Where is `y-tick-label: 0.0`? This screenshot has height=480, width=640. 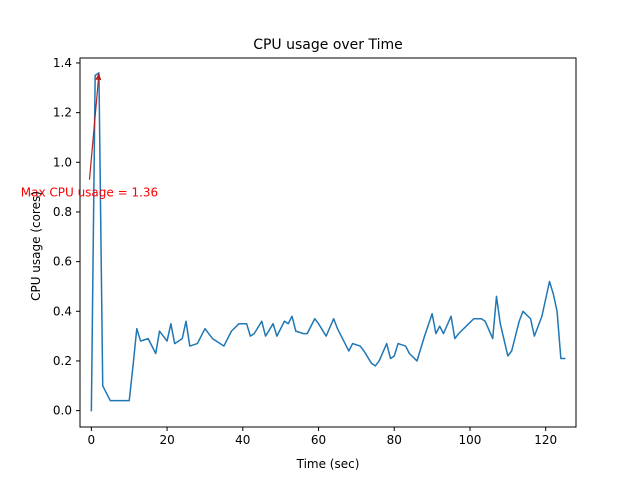
y-tick-label: 0.0 is located at coordinates (62, 411).